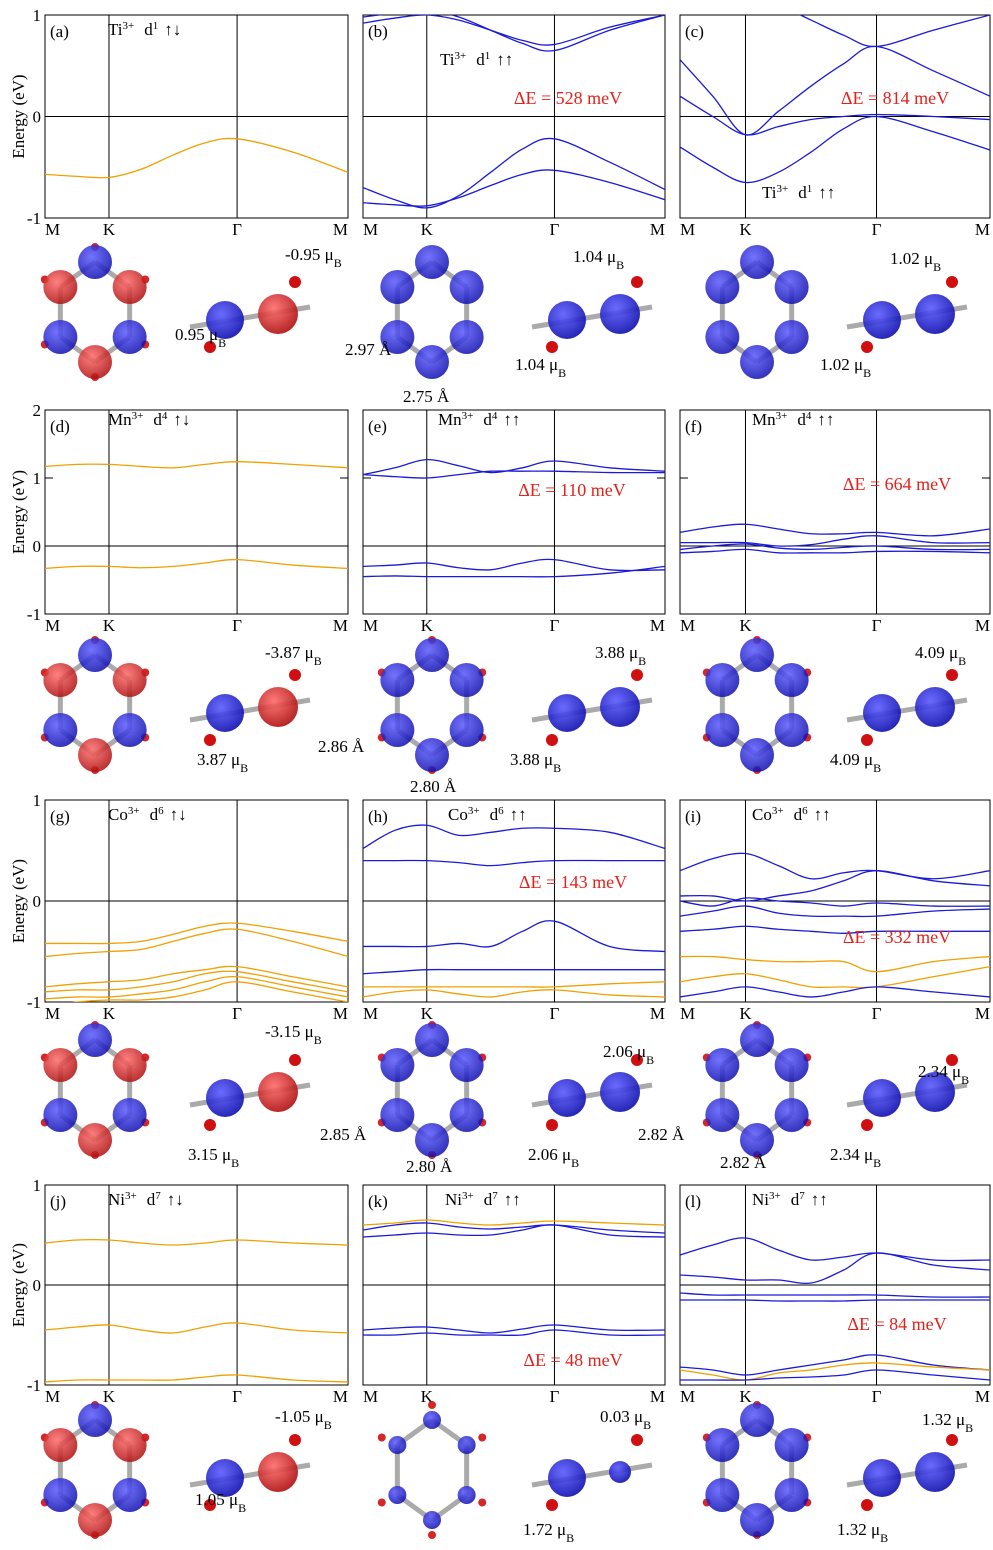 Image resolution: width=993 pixels, height=1550 pixels. Describe the element at coordinates (309, 254) in the screenshot. I see `moment-label-value: -0.95 μ` at that location.